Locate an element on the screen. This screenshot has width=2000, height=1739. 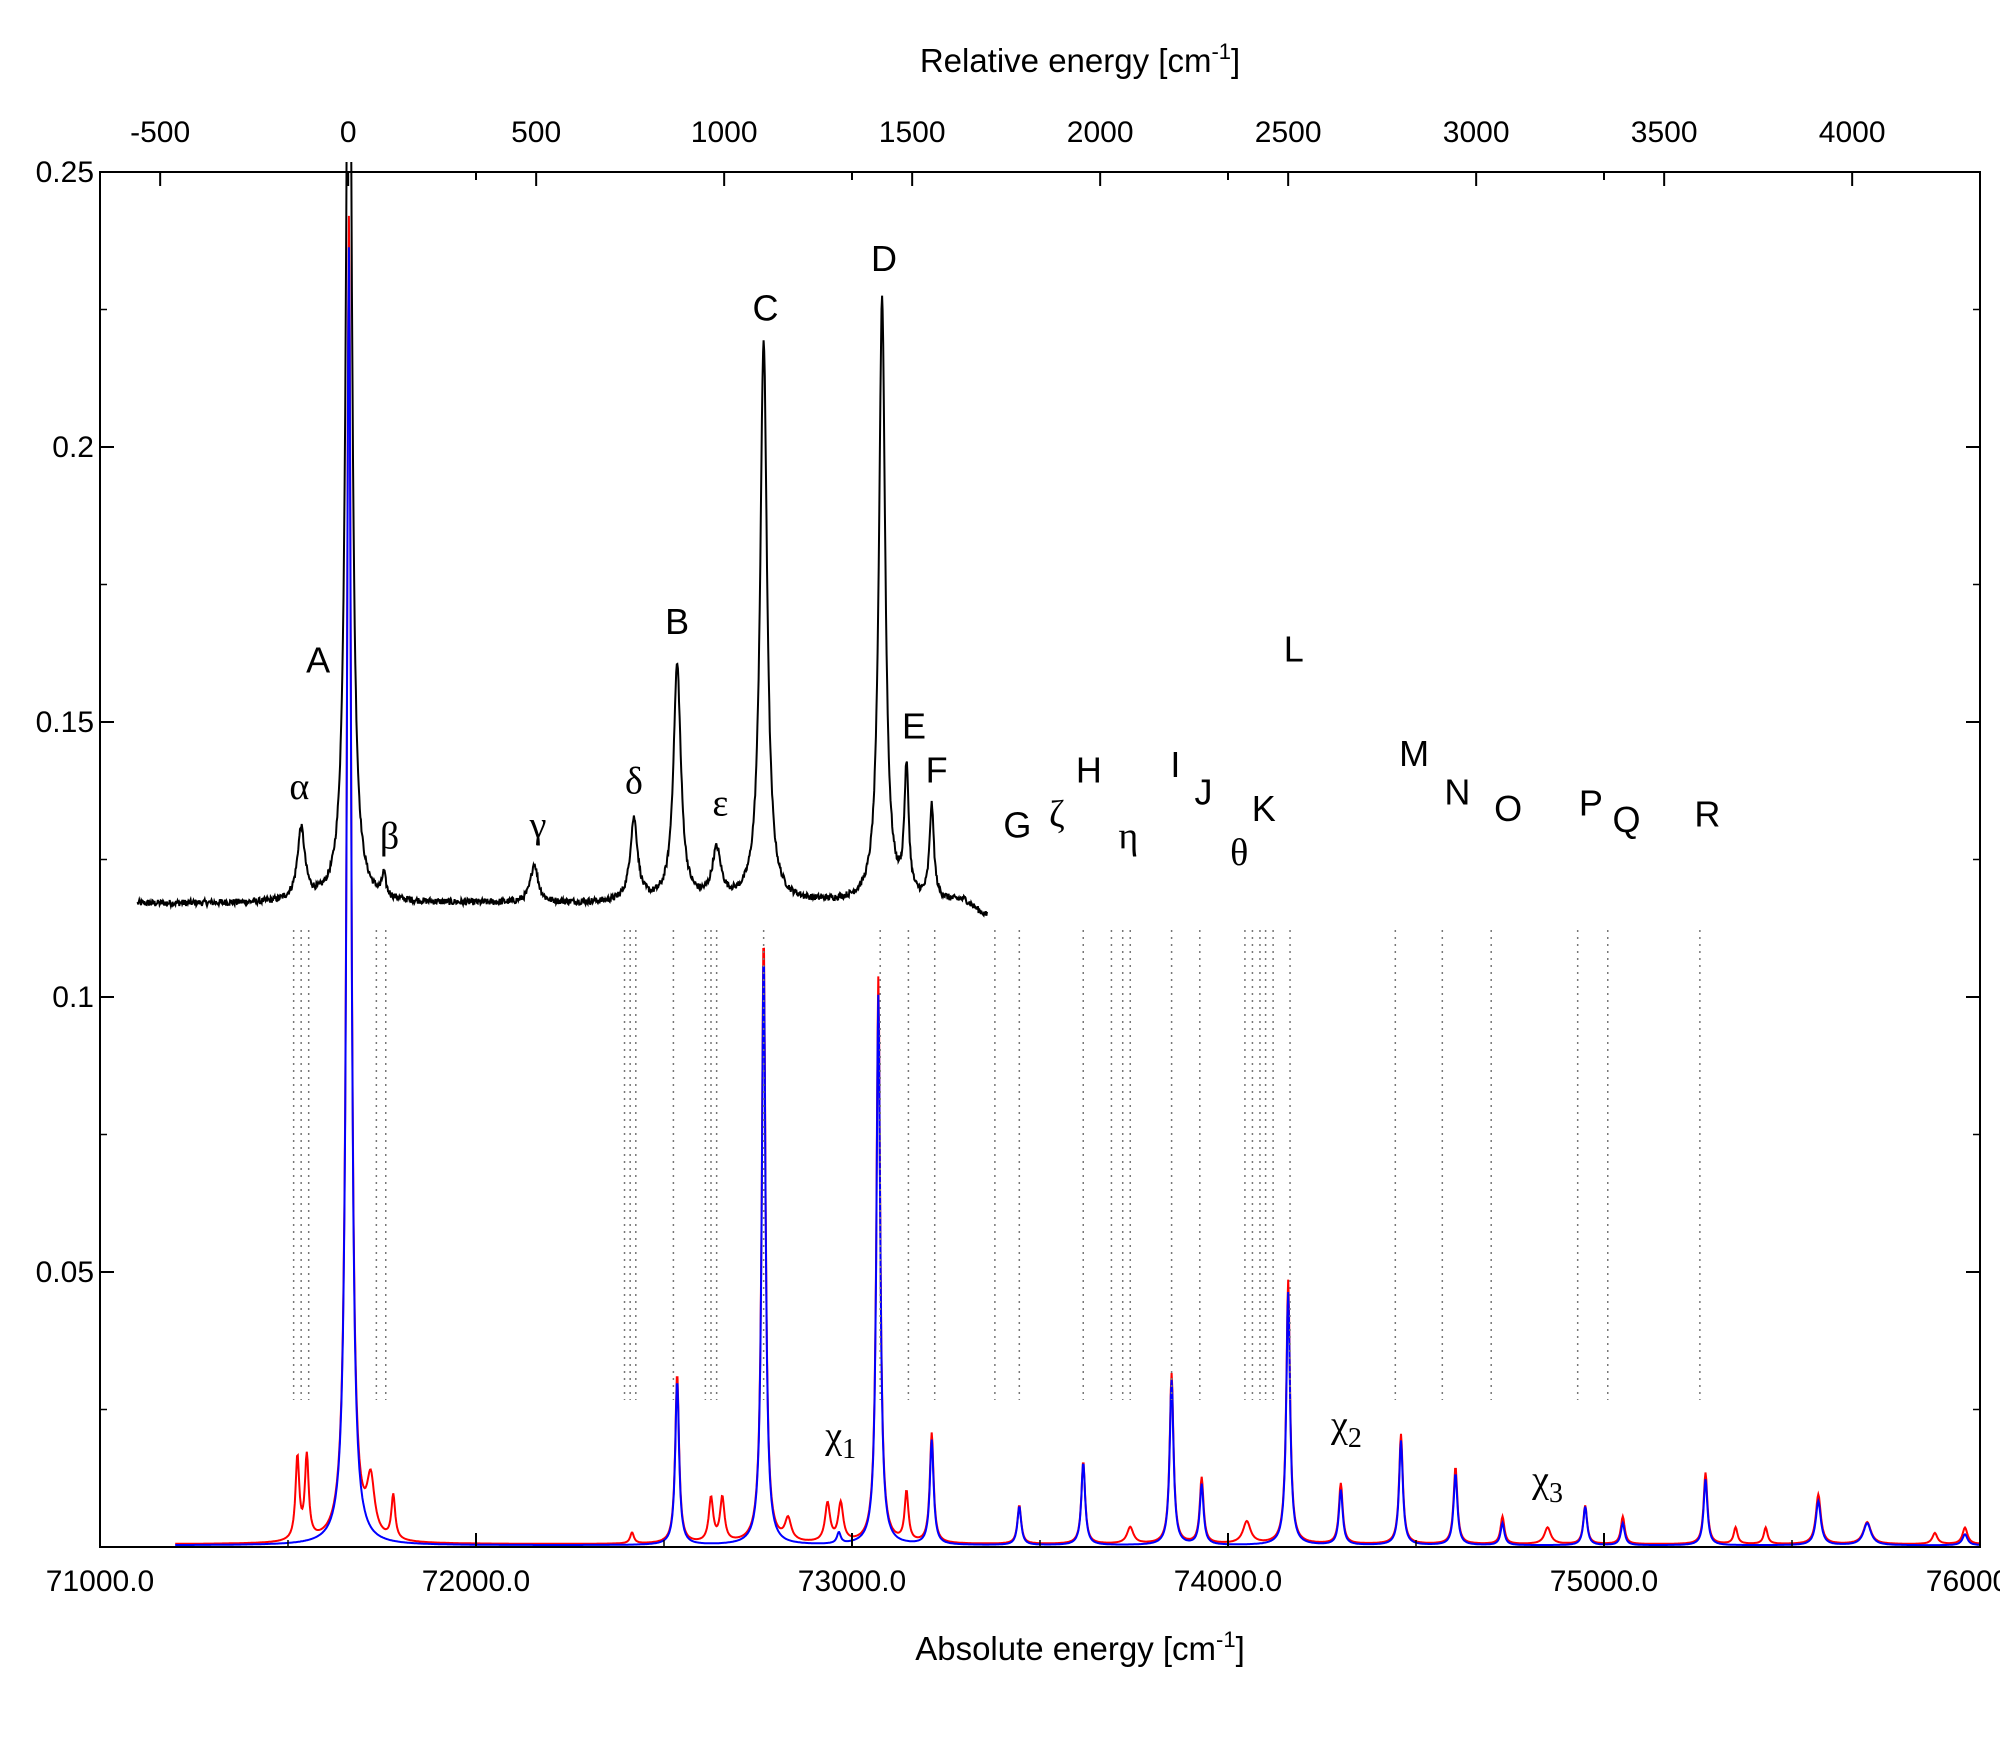
peak-label-F: F is located at coordinates (937, 770).